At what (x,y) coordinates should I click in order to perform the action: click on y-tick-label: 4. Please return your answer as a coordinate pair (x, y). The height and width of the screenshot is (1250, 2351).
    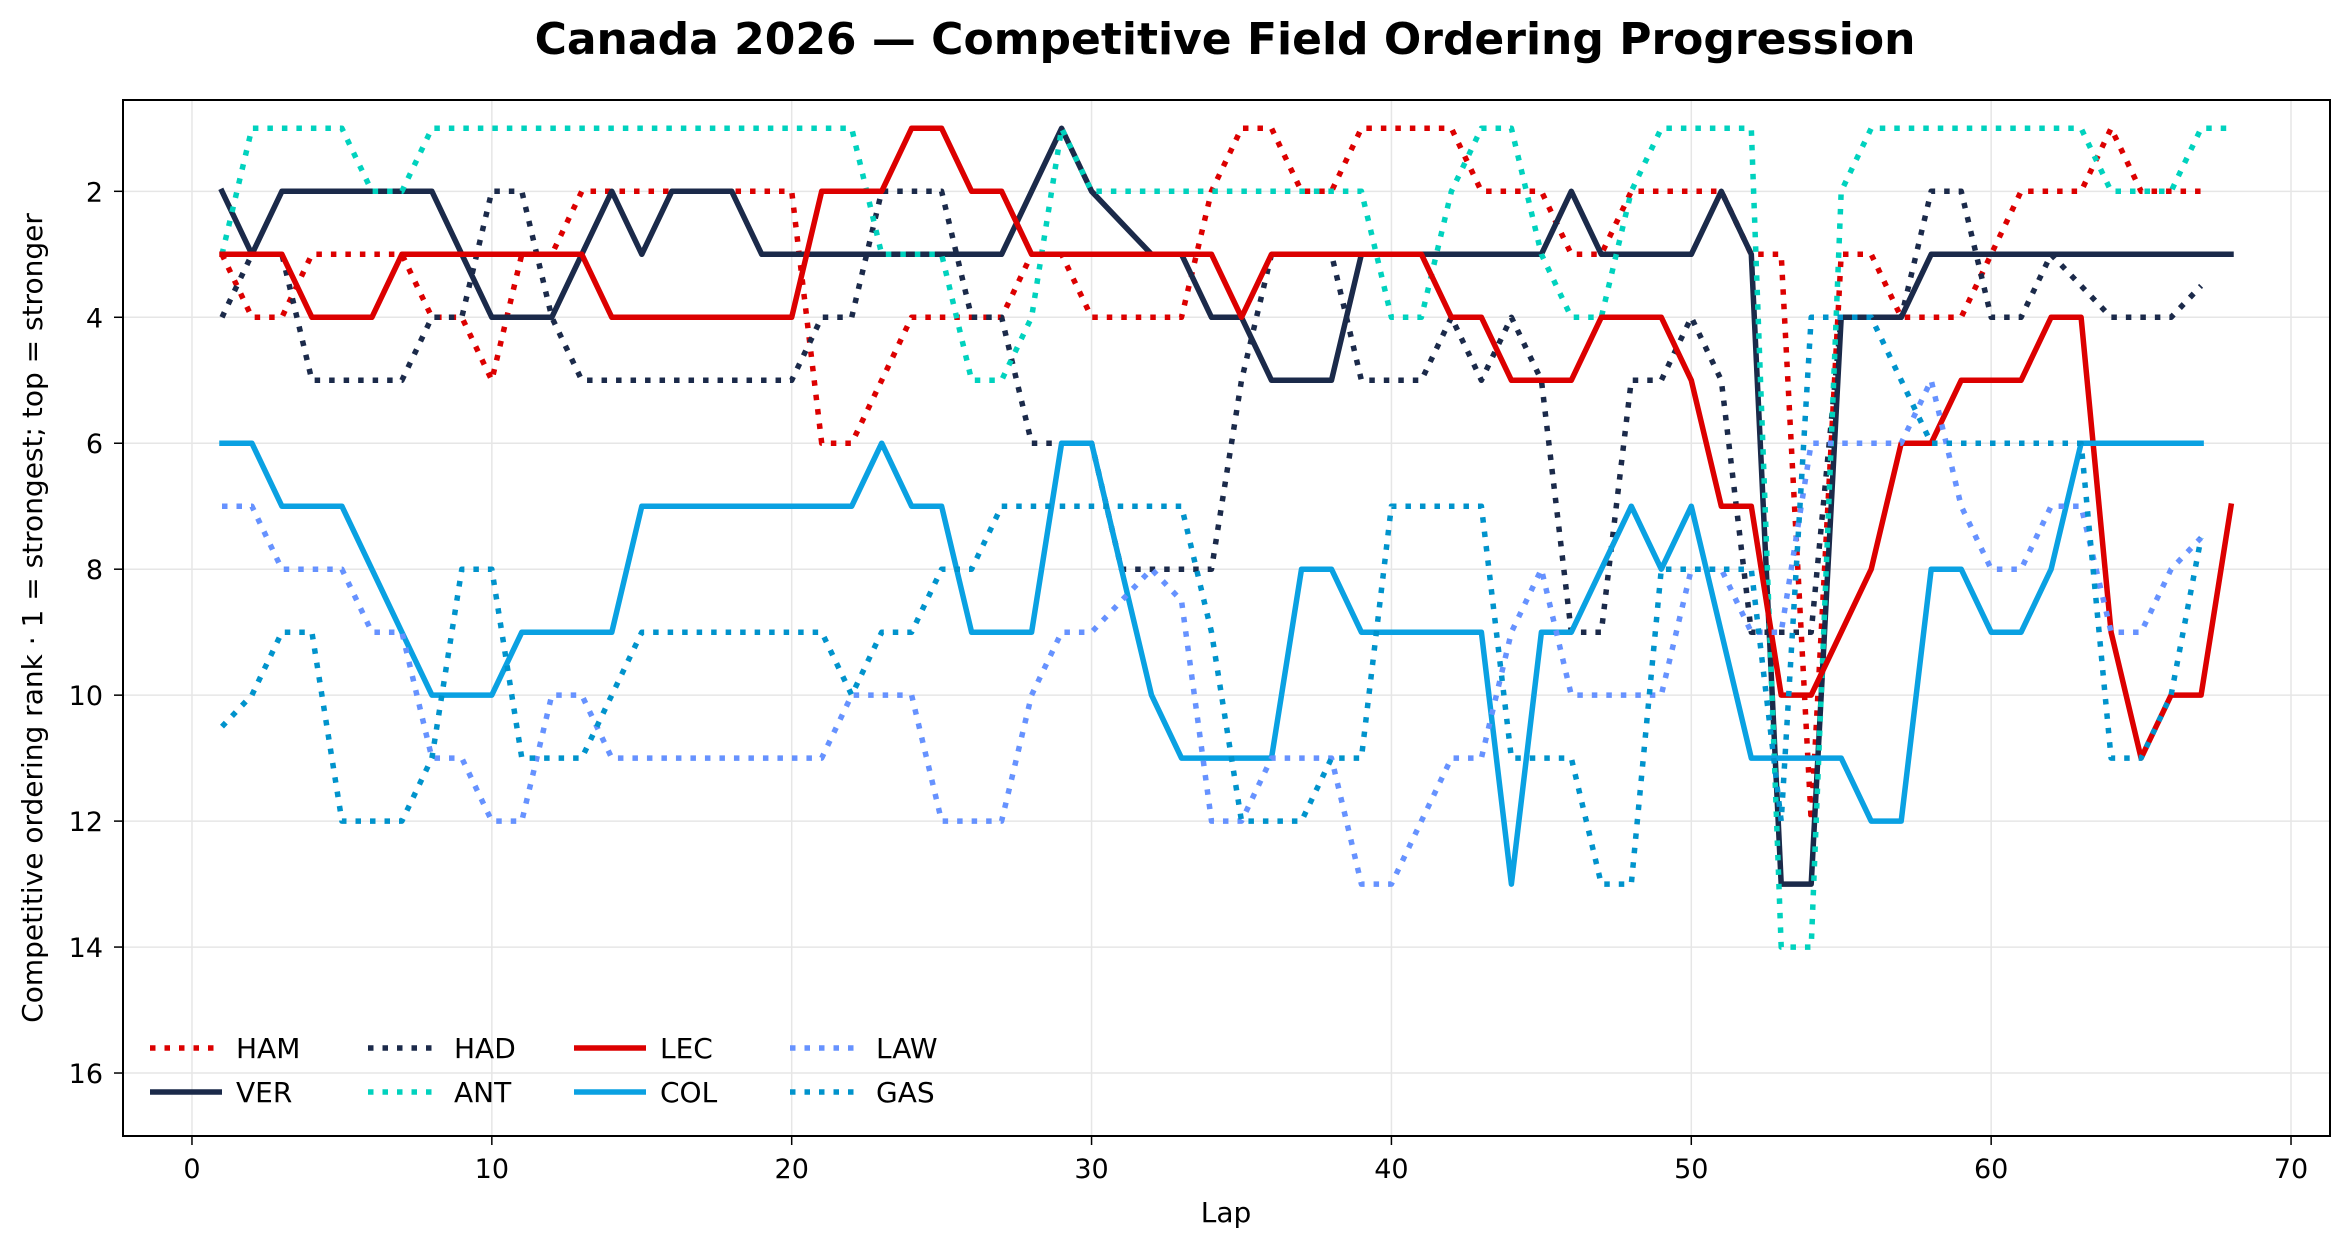
    Looking at the image, I should click on (94, 318).